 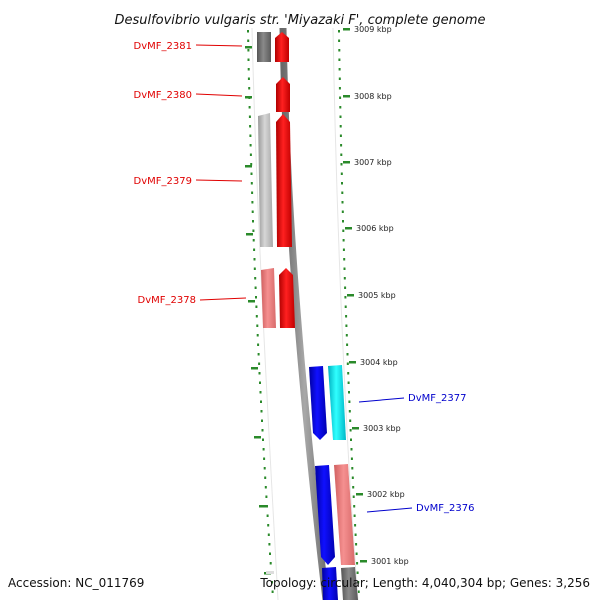 What do you see at coordinates (163, 95) in the screenshot?
I see `gene-label: DvMF_2380` at bounding box center [163, 95].